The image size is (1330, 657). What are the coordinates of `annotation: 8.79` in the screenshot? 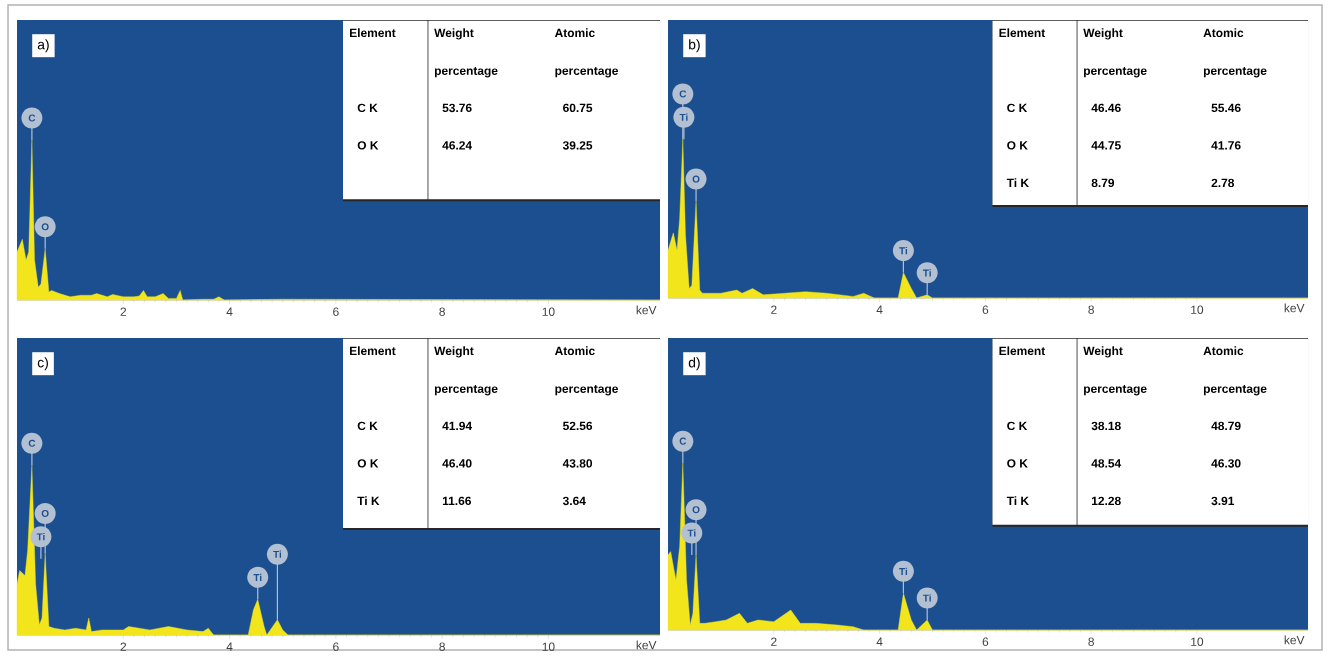 It's located at (1103, 183).